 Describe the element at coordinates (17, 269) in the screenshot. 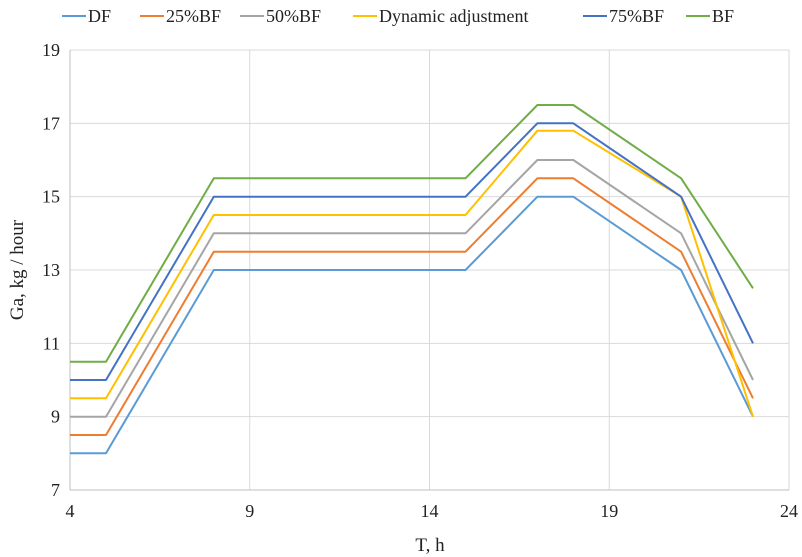

I see `y-axis-label: Ga, kg / hour` at that location.